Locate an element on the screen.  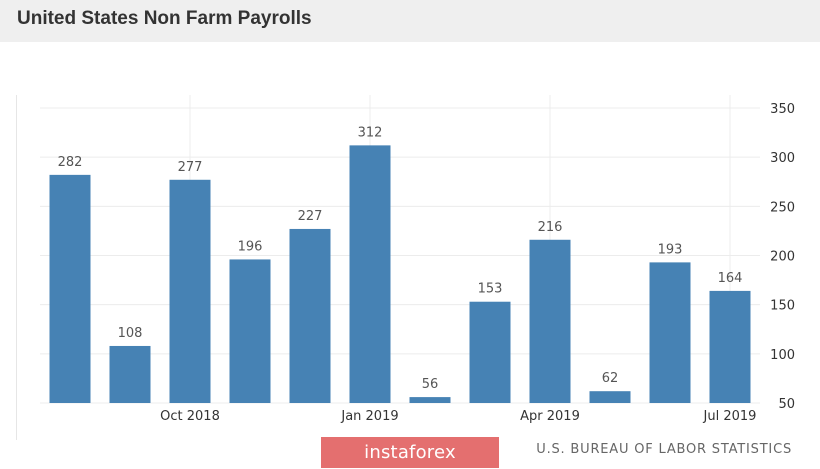
y-axis-ticks: 50 100 150 200 250 300 350 is located at coordinates (782, 257).